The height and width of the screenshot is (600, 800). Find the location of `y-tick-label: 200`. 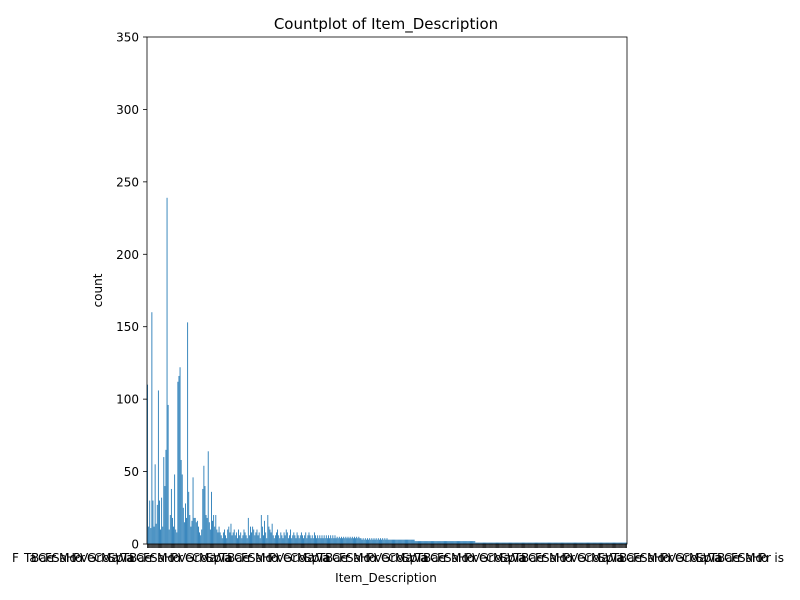

y-tick-label: 200 is located at coordinates (127, 255).